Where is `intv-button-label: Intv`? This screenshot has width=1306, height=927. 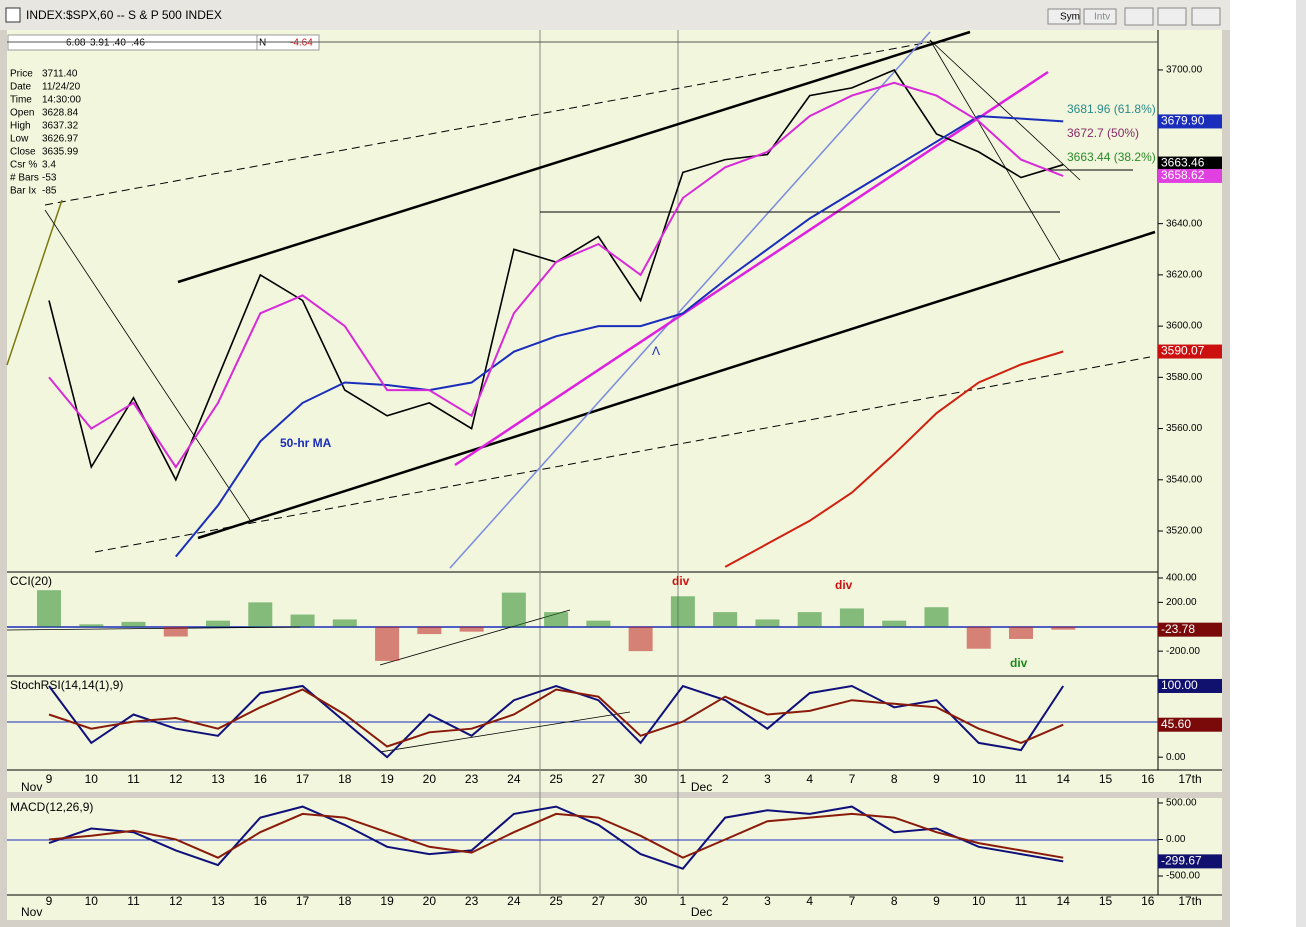
intv-button-label: Intv is located at coordinates (1102, 17).